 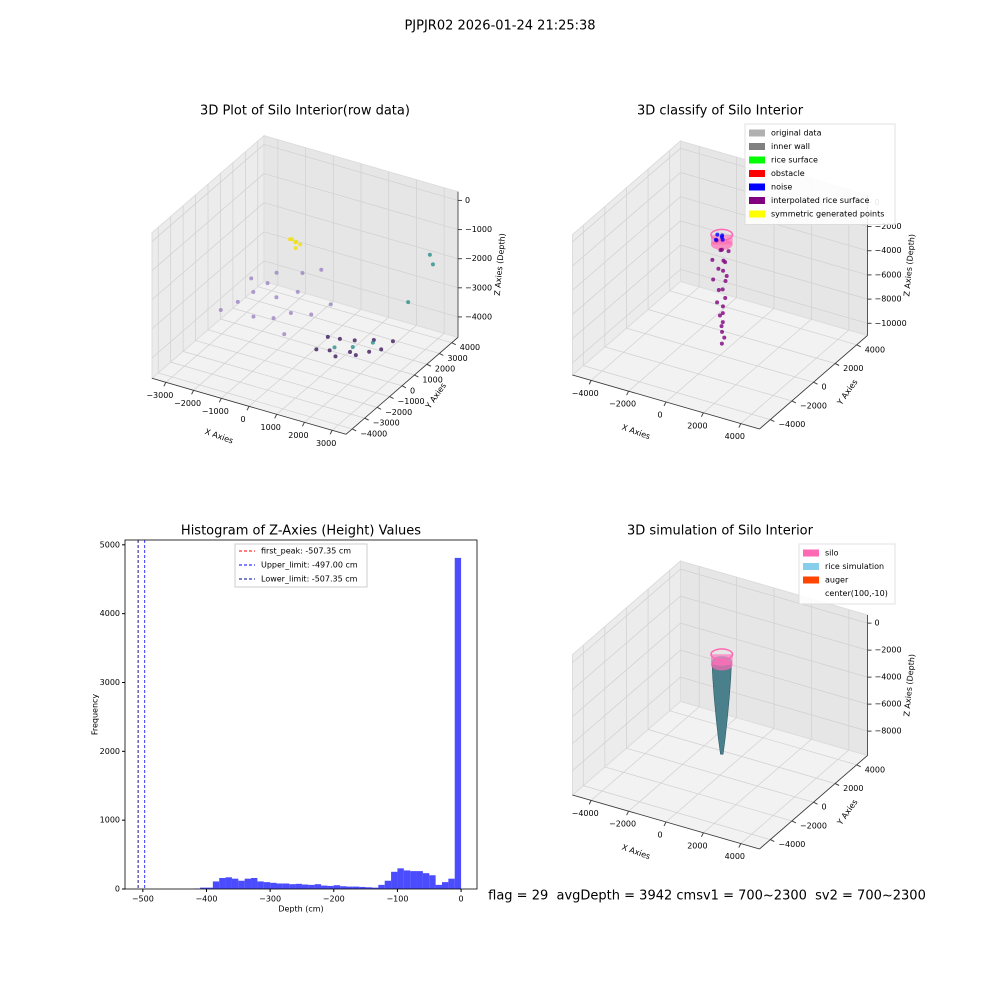 I want to click on z-tick-label: −3000, so click(x=478, y=287).